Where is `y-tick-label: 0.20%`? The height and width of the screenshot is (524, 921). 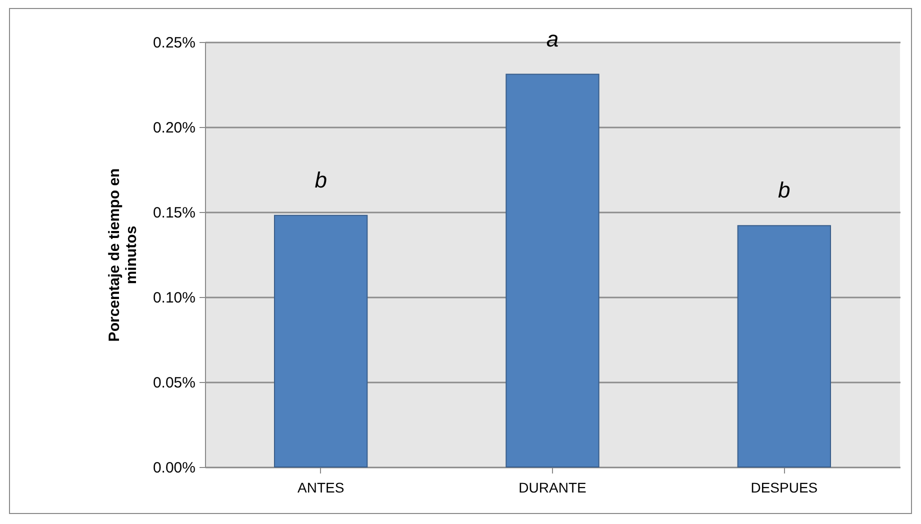
y-tick-label: 0.20% is located at coordinates (174, 128).